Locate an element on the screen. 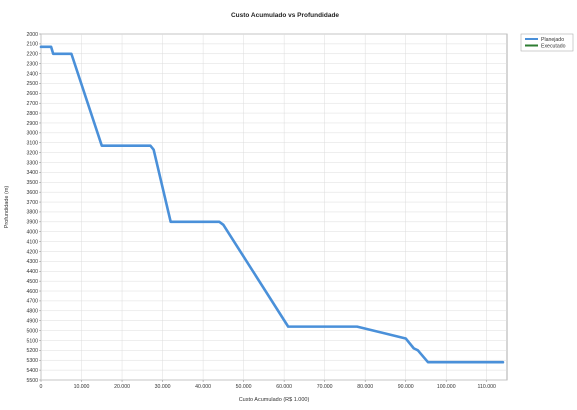 The width and height of the screenshot is (577, 410). legend-label: Planejado is located at coordinates (552, 40).